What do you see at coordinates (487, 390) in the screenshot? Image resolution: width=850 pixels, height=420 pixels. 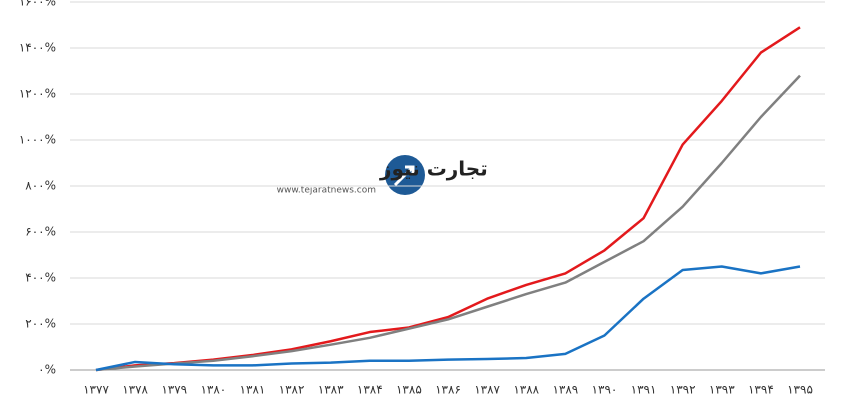 I see `x-tick-label: ۱۳۸۷` at bounding box center [487, 390].